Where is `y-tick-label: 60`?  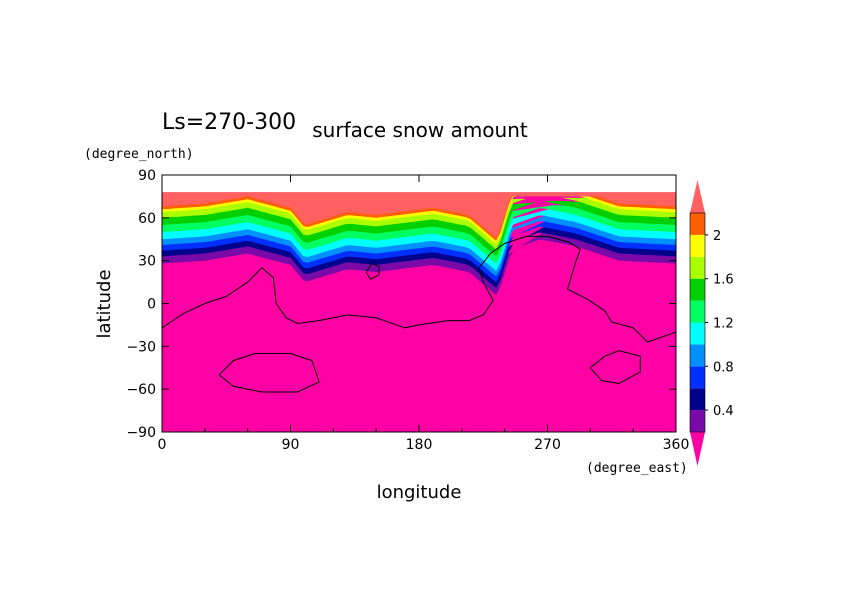
y-tick-label: 60 is located at coordinates (147, 219).